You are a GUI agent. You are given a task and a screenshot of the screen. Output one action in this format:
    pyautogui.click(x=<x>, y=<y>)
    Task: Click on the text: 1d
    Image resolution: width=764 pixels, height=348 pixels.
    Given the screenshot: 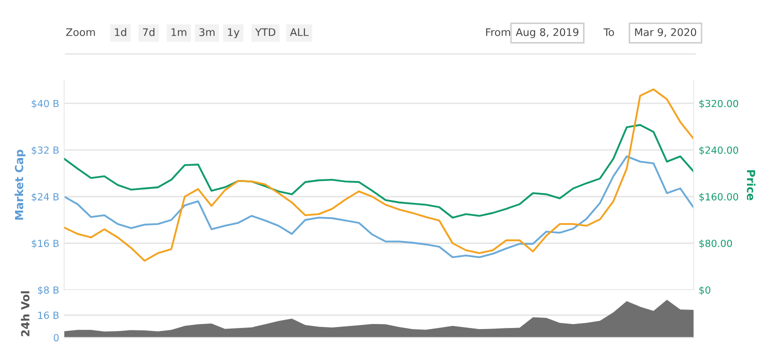 What is the action you would take?
    pyautogui.click(x=120, y=32)
    